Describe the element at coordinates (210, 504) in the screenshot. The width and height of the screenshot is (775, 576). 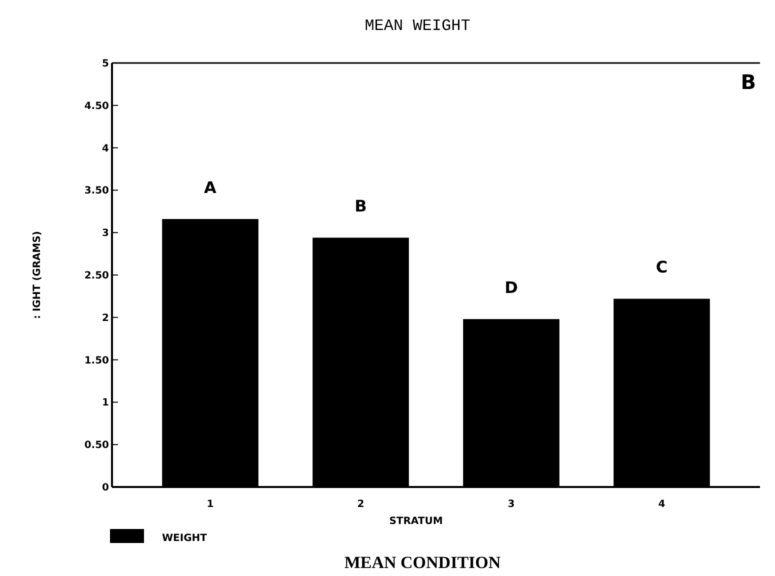
I see `x-tick-label: 1` at that location.